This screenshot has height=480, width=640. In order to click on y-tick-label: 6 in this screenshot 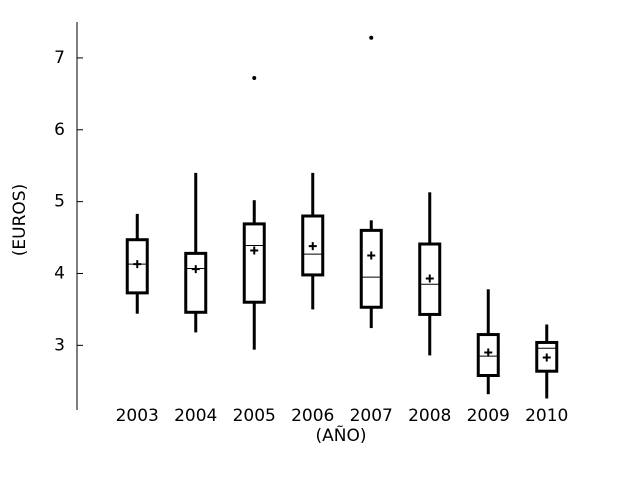, I will do `click(59, 130)`.